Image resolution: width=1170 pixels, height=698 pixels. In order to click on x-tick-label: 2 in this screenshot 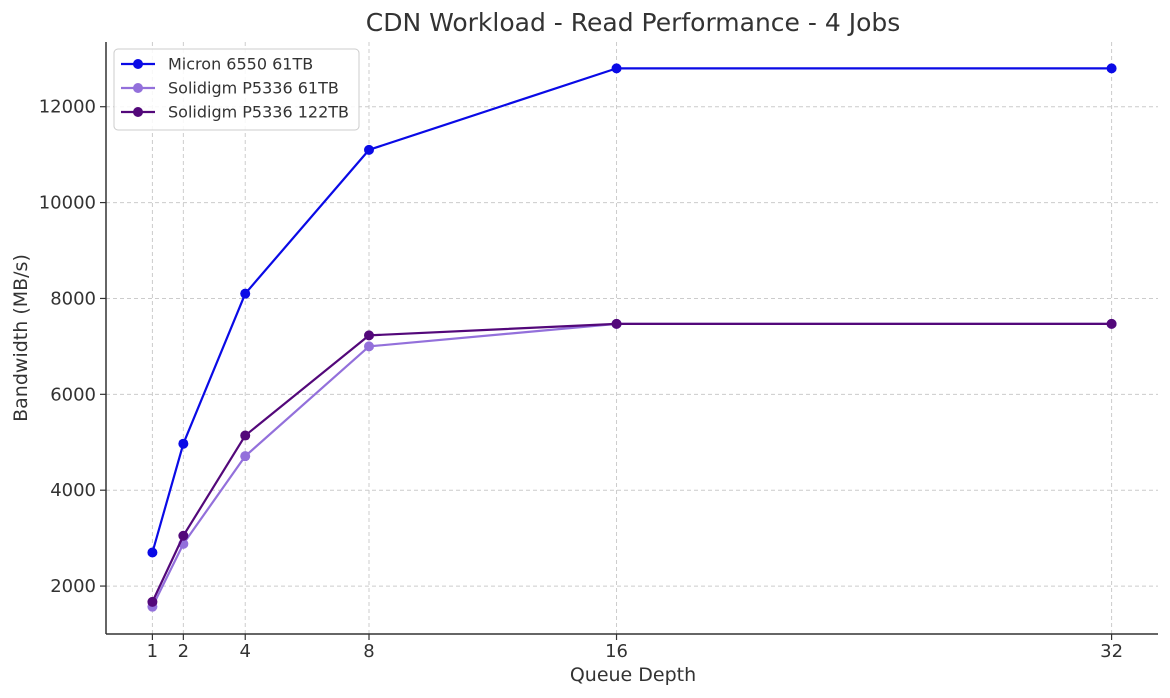, I will do `click(183, 651)`.